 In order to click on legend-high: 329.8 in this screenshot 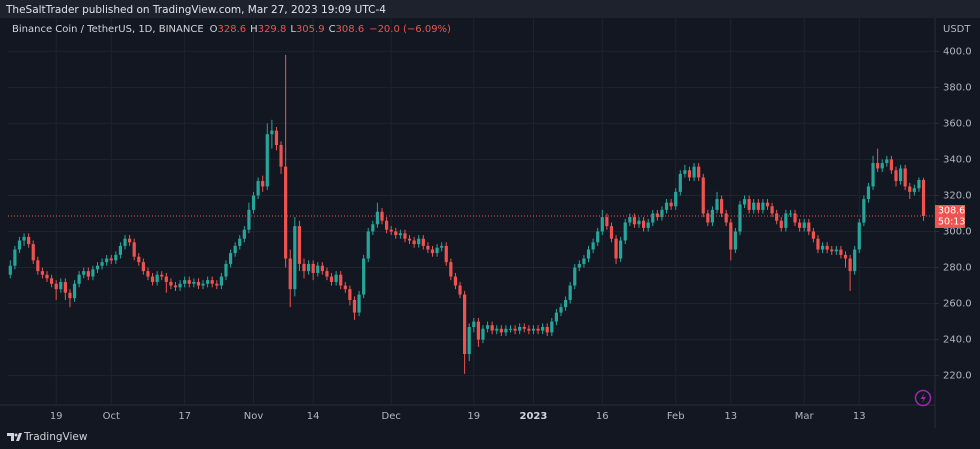, I will do `click(272, 29)`.